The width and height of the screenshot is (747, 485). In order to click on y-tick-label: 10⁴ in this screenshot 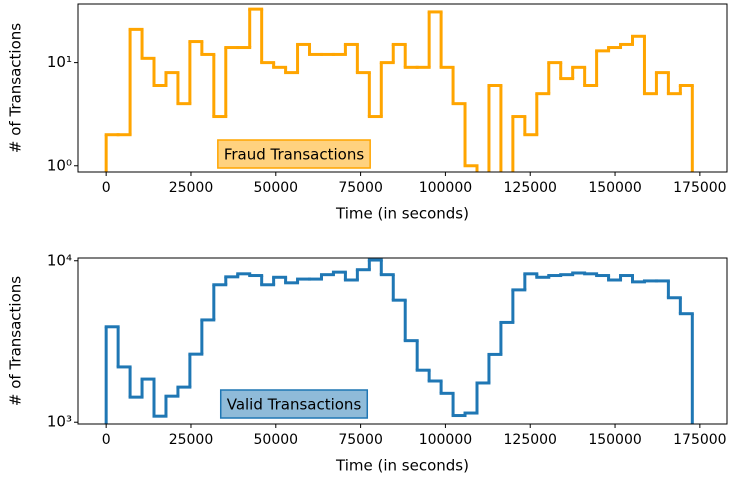, I will do `click(59, 260)`.